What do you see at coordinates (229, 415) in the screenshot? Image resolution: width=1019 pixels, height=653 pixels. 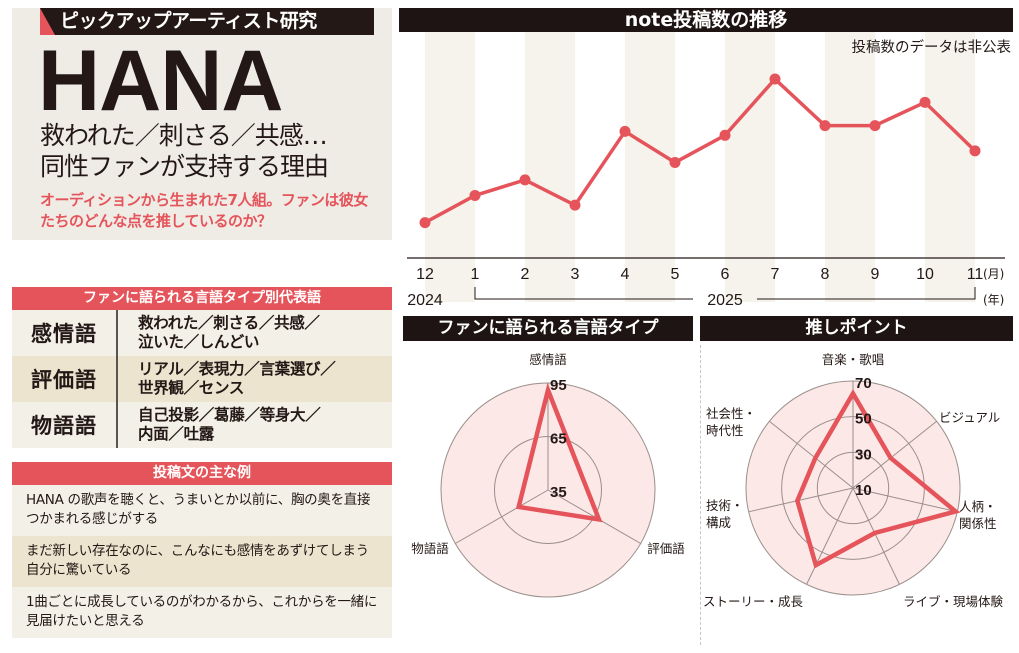 I see `words-line: 自己投影／葛藤／等身大／` at bounding box center [229, 415].